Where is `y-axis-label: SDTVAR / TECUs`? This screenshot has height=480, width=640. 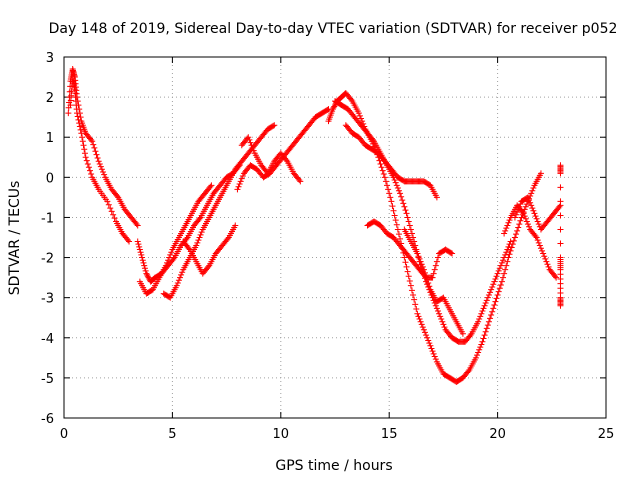
y-axis-label: SDTVAR / TECUs is located at coordinates (15, 238).